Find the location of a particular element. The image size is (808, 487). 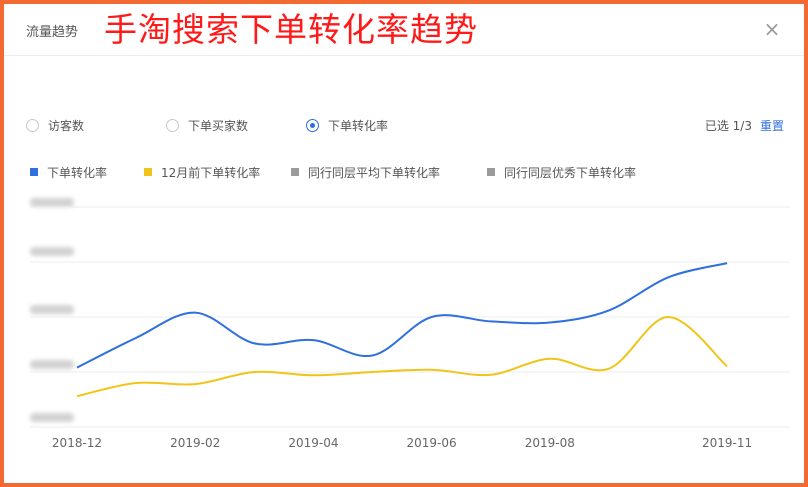

legend-item-peer-average: 同行同层平均下单转化率 is located at coordinates (365, 172).